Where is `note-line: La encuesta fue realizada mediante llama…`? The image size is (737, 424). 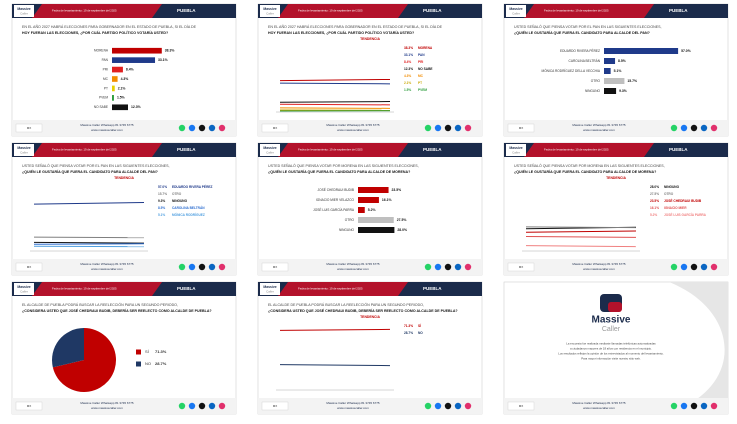
note-line: La encuesta fue realizada mediante llama… is located at coordinates (611, 344).